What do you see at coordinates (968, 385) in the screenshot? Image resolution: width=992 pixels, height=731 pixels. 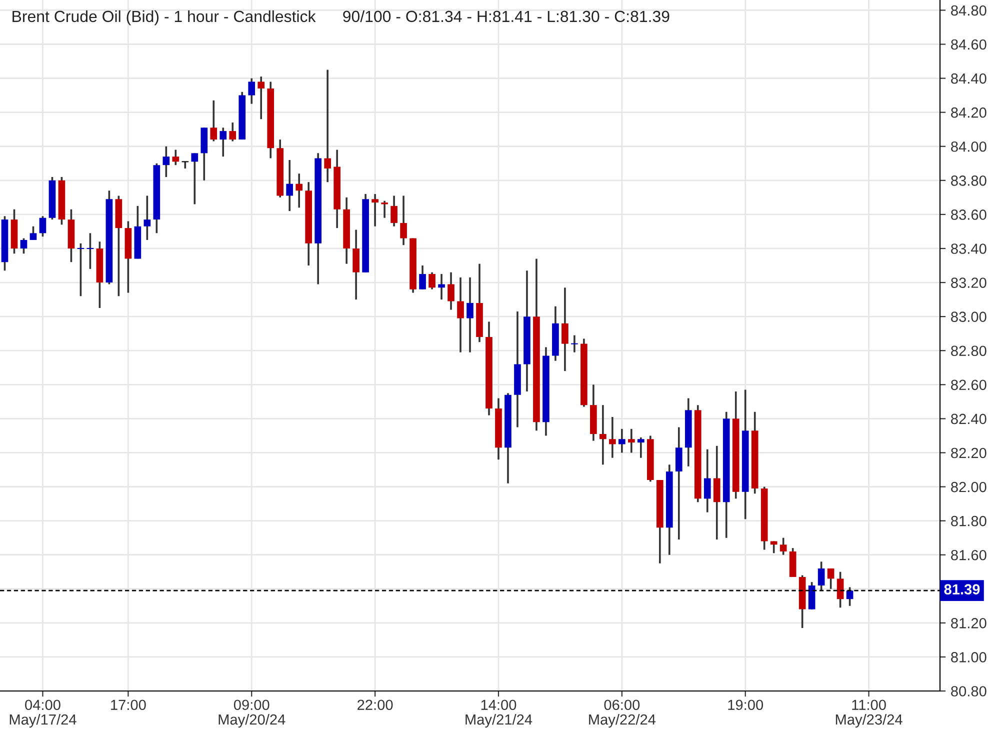 I see `y-tick-label: 82.60` at bounding box center [968, 385].